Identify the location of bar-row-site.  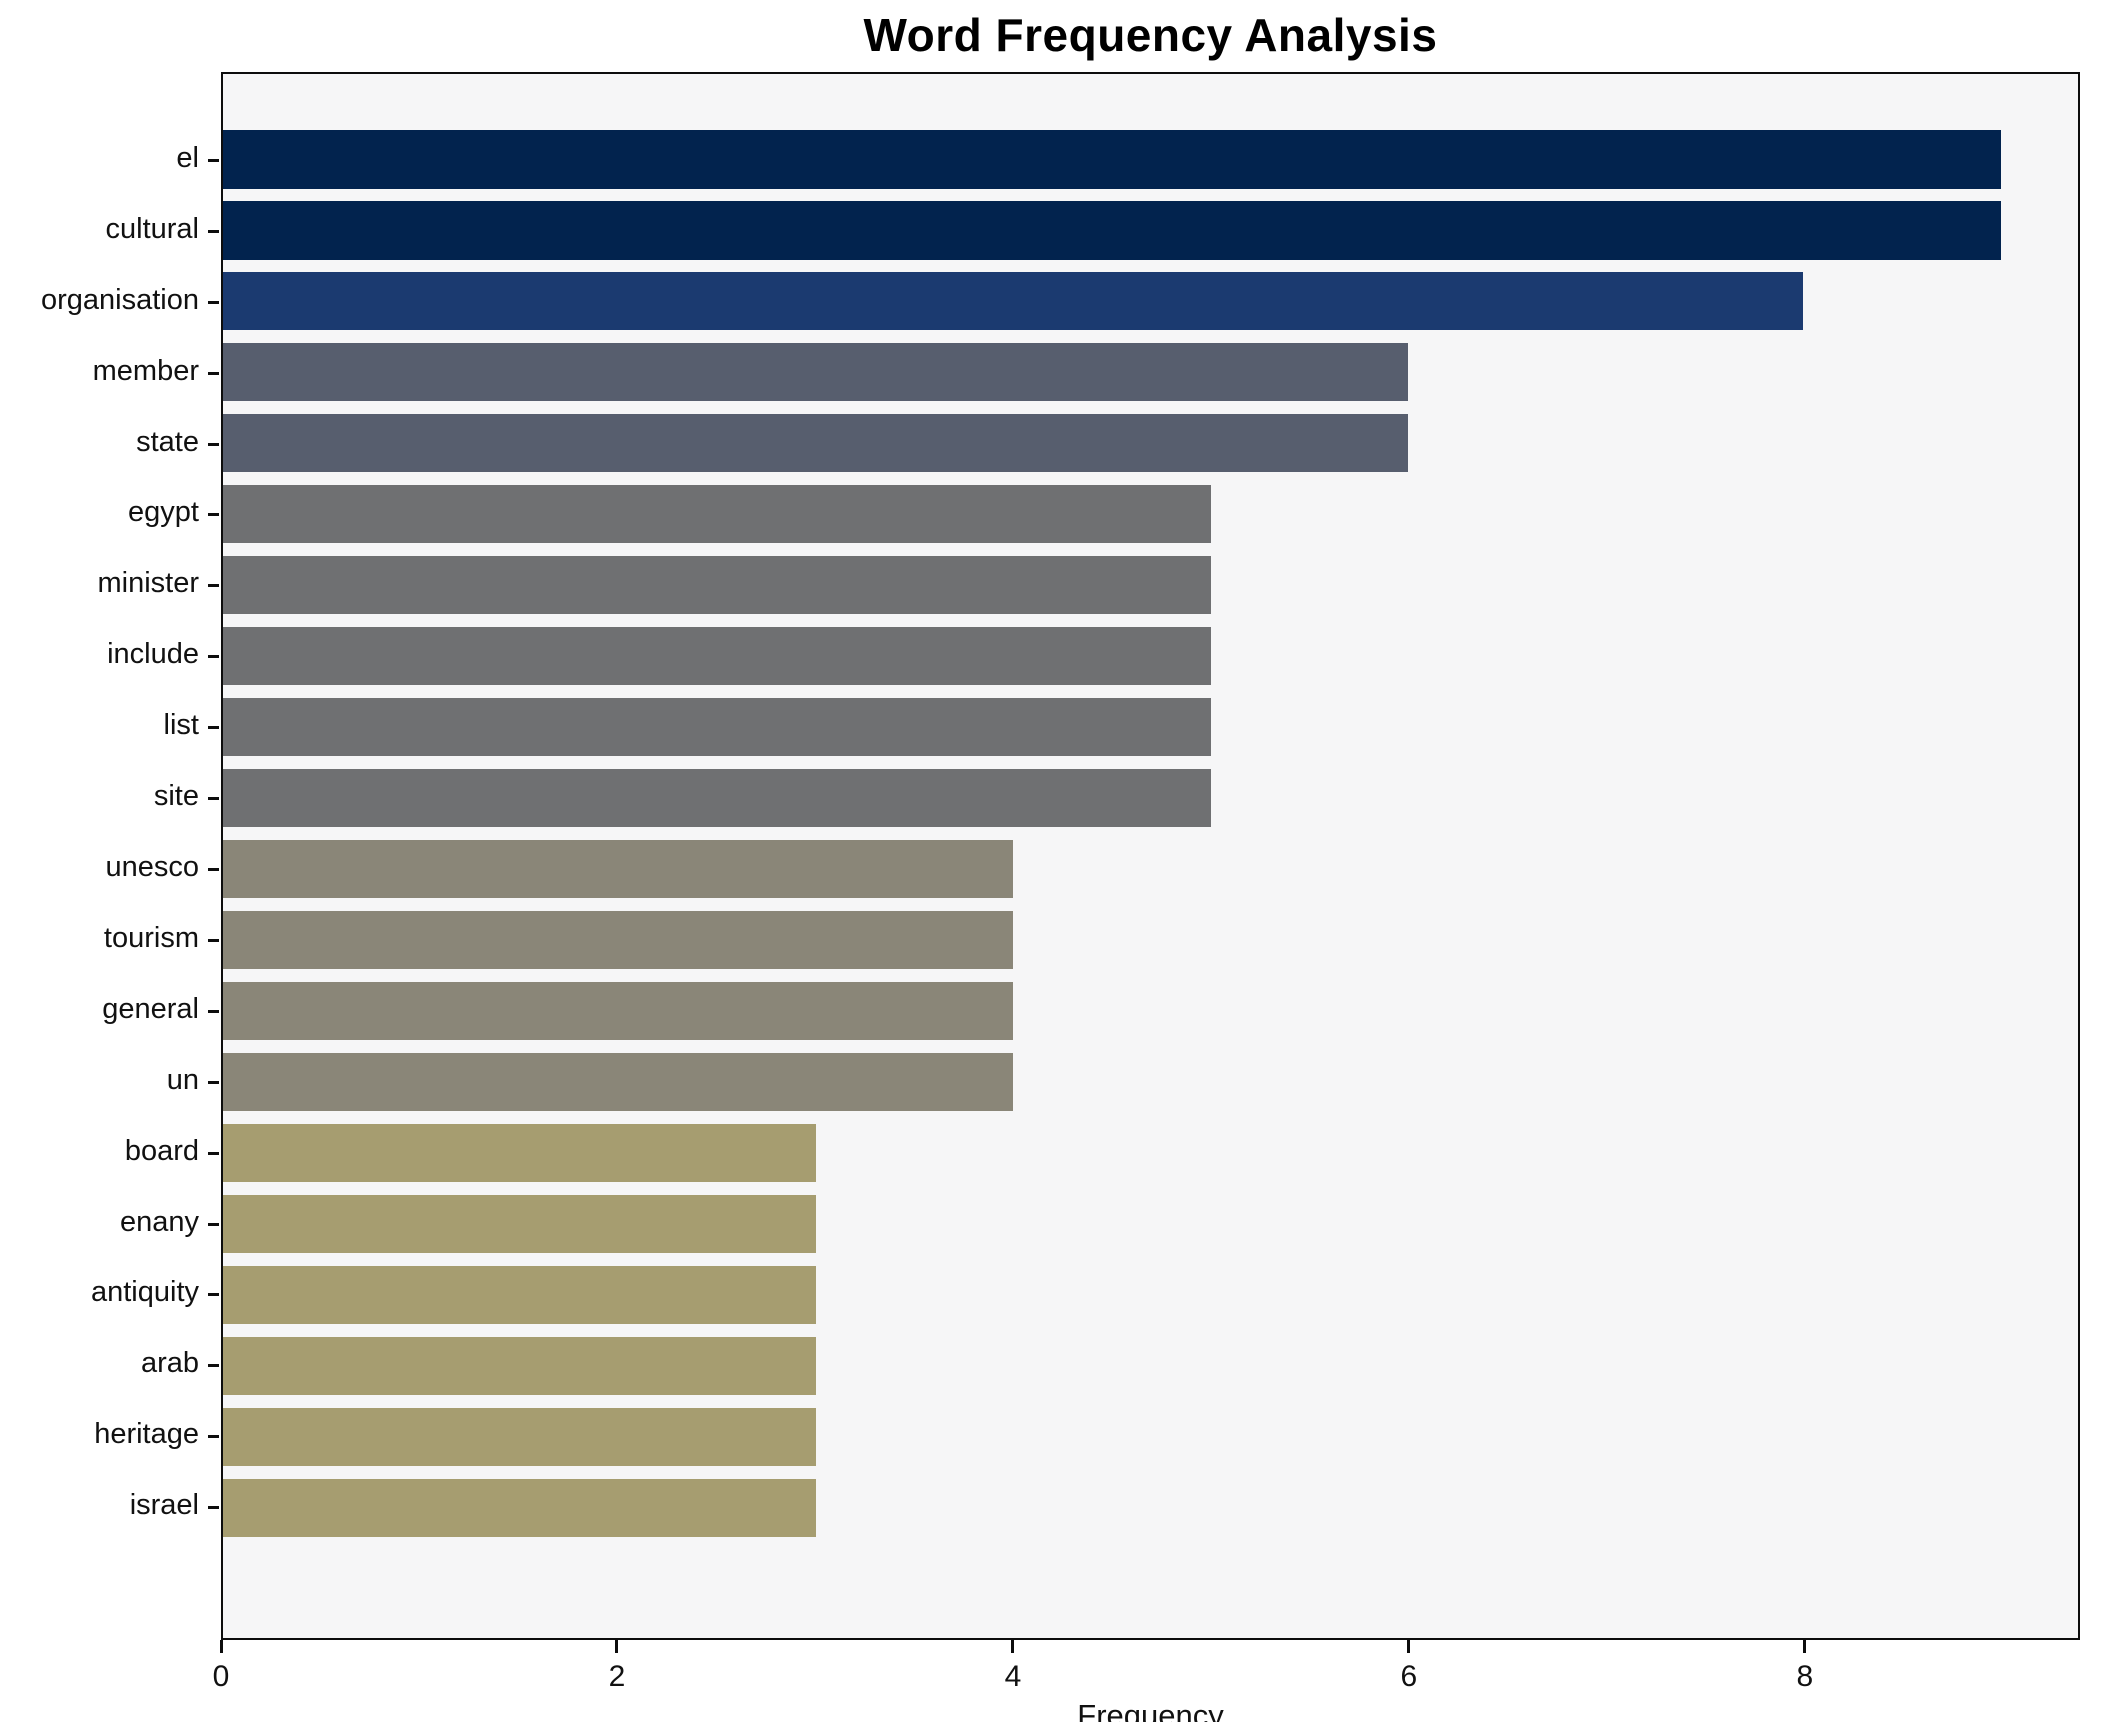
(1150, 798).